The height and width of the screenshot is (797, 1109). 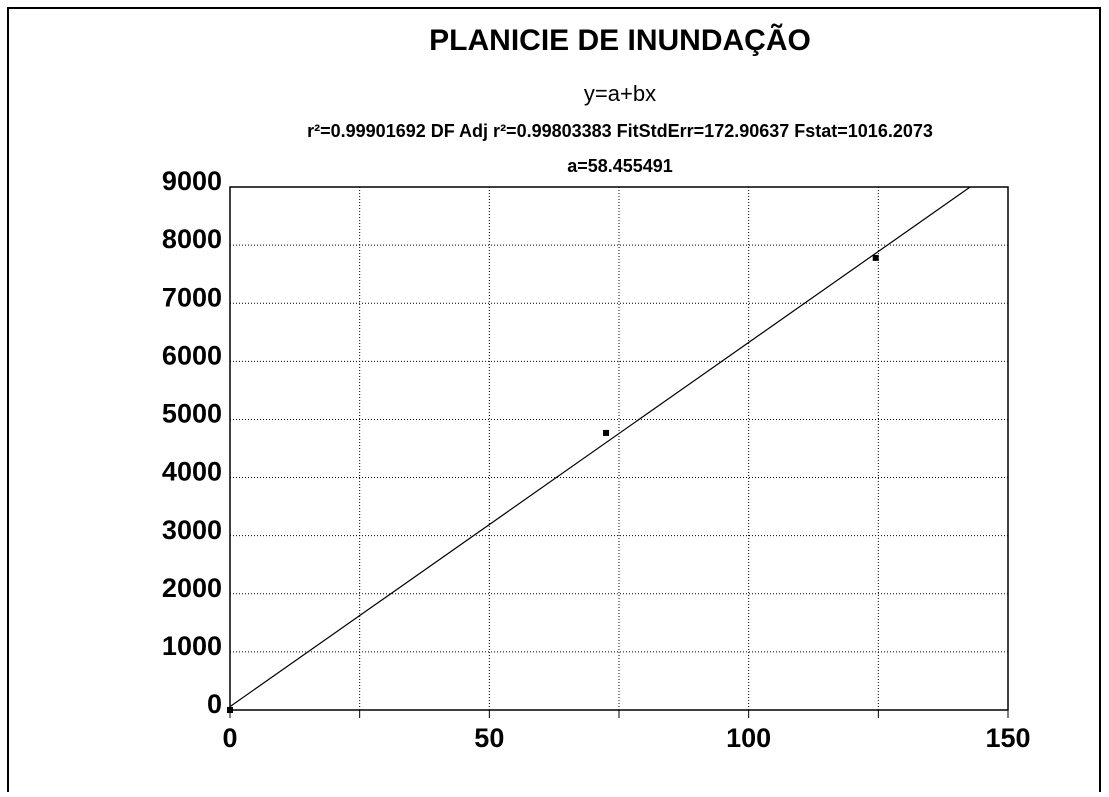 I want to click on x-tick-label: 150, so click(x=1007, y=738).